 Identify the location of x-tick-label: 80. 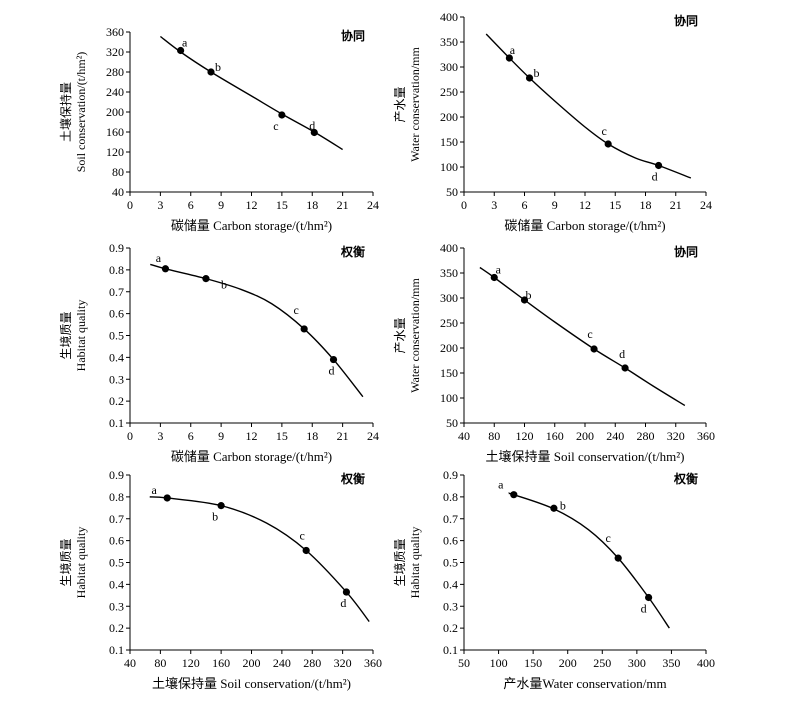
(160, 663).